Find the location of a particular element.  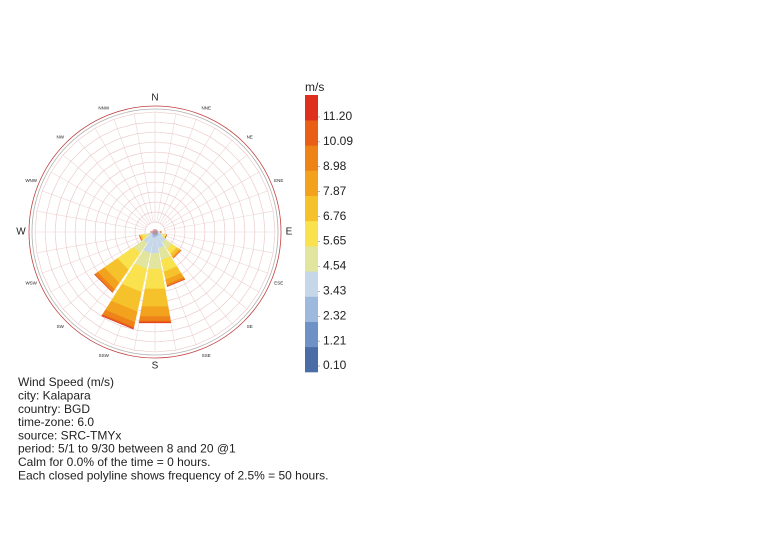

colorbar-label: 8.98 is located at coordinates (335, 166).